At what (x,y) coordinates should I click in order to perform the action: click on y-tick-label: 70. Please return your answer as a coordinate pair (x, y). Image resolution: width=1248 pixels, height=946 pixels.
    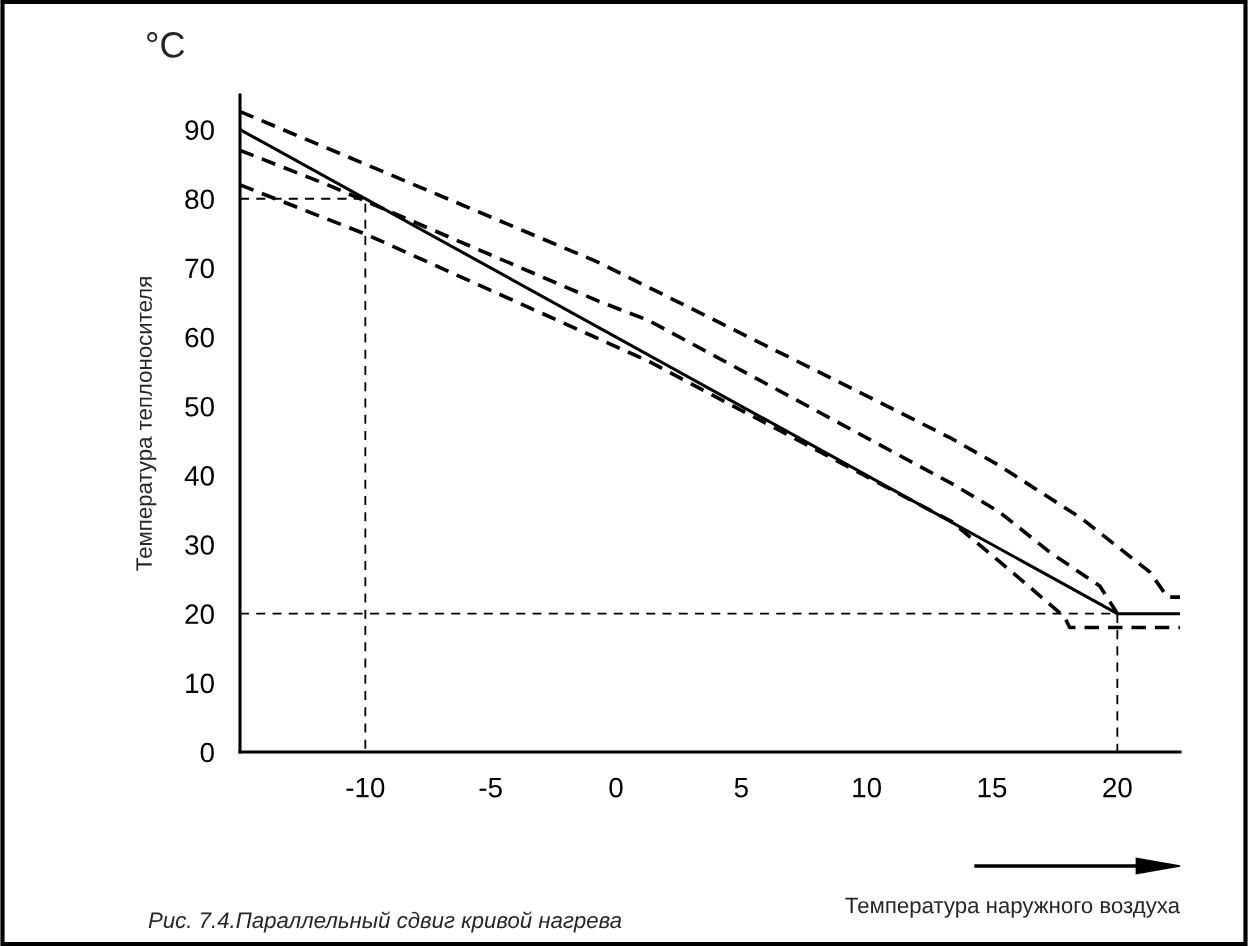
    Looking at the image, I should click on (199, 268).